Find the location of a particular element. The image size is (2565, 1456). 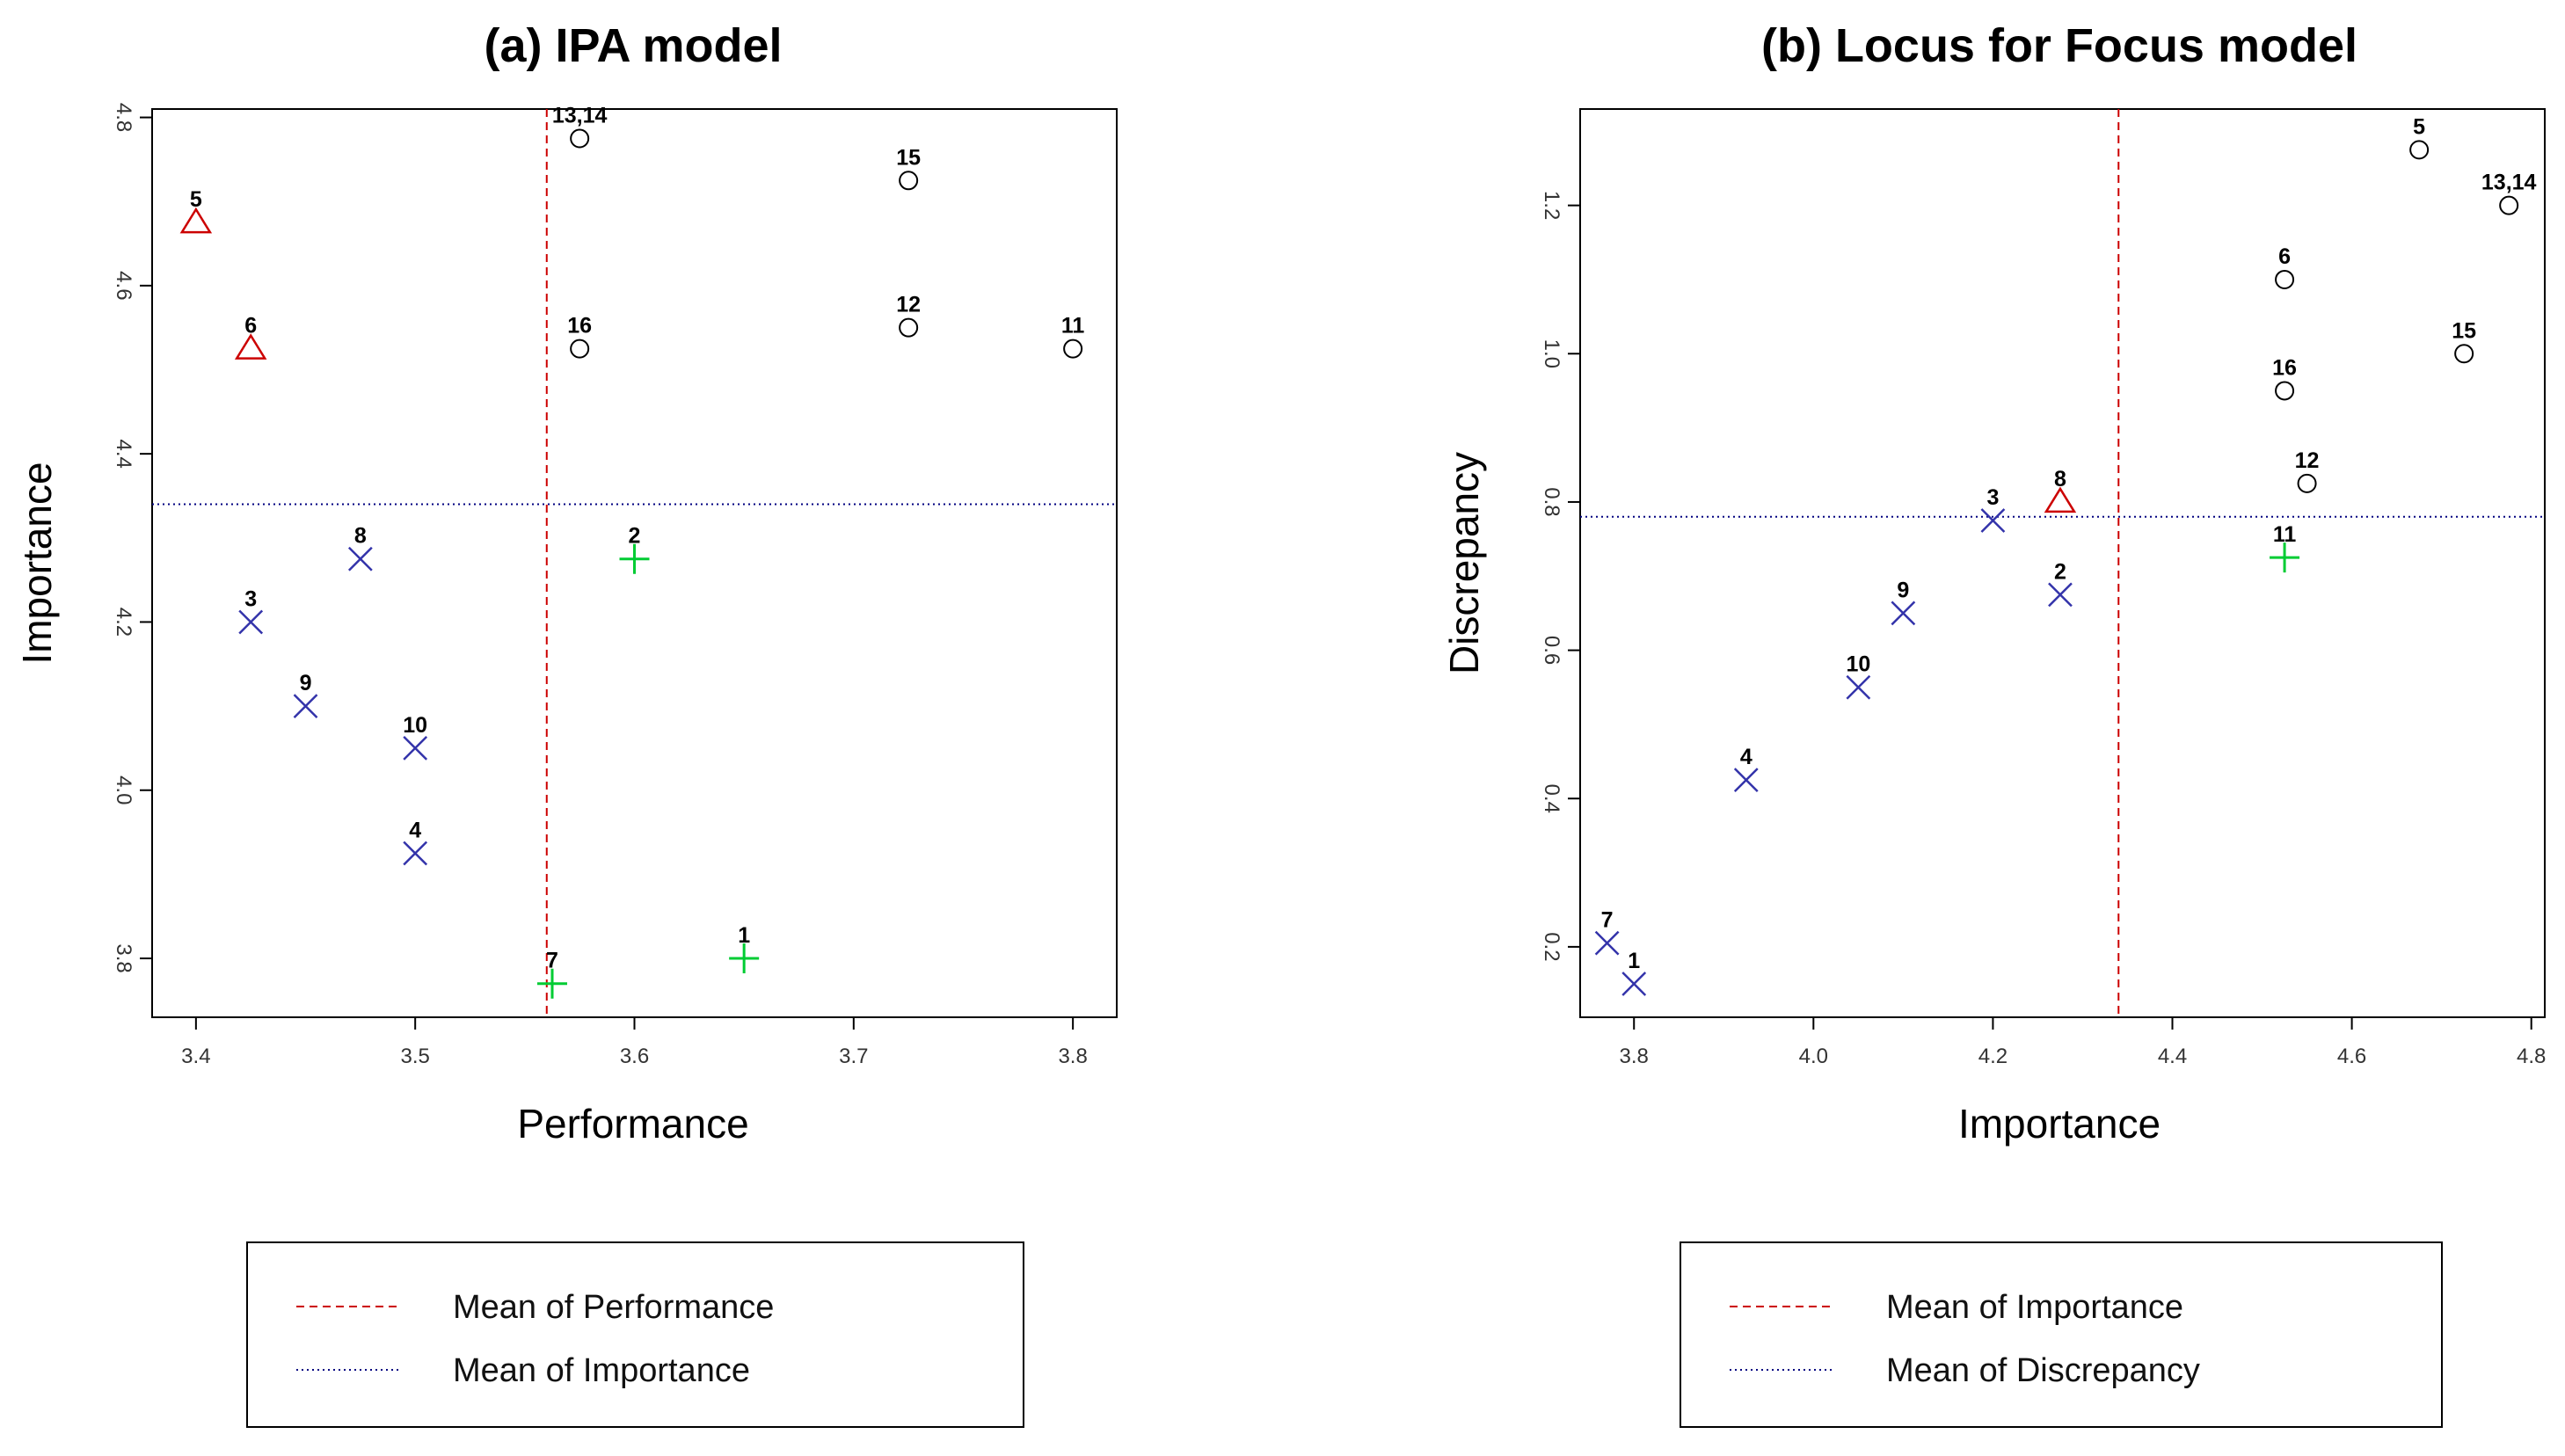

x-tick-label: 4.2 is located at coordinates (1993, 1056).